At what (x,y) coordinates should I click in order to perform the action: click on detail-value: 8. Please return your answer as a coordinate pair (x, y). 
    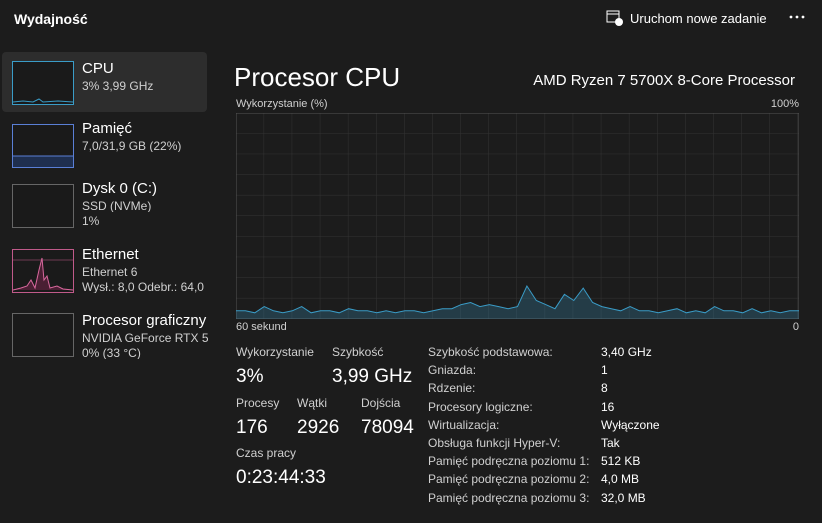
    Looking at the image, I should click on (604, 388).